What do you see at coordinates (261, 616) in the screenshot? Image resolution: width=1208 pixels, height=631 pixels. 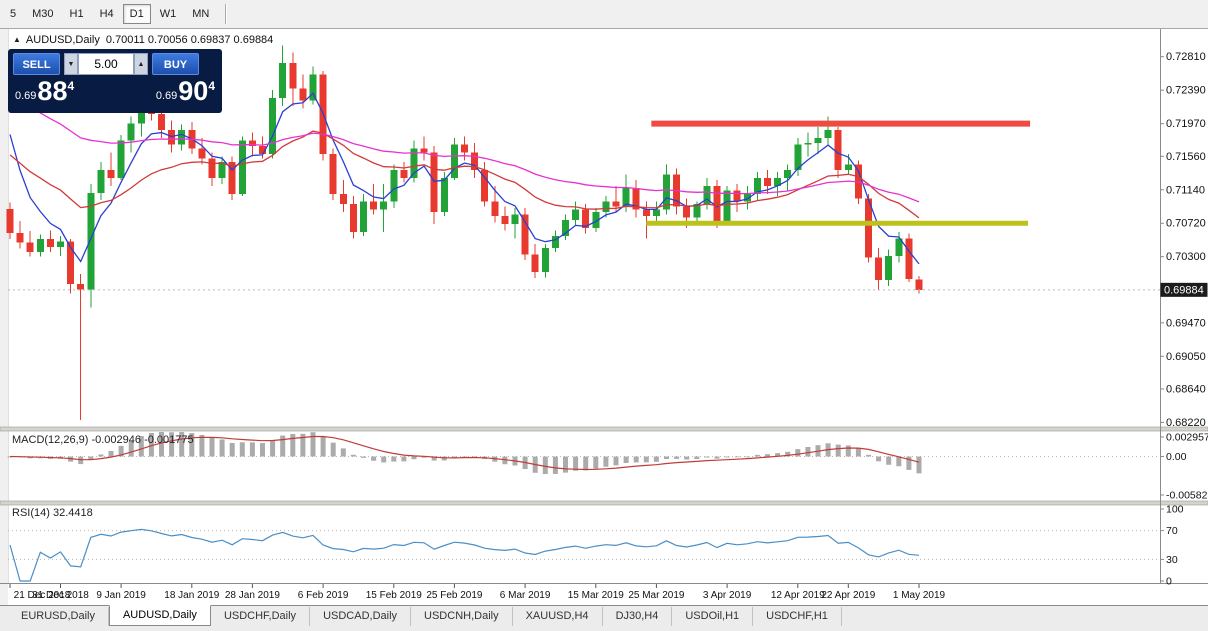 I see `tab-USDCHF-Daily: USDCHF,Daily` at bounding box center [261, 616].